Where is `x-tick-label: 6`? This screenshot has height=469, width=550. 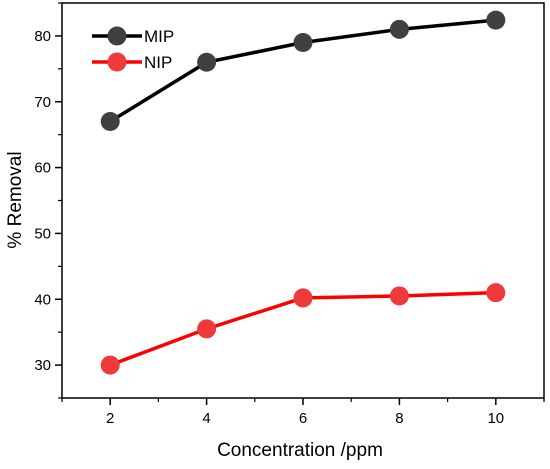
x-tick-label: 6 is located at coordinates (303, 418).